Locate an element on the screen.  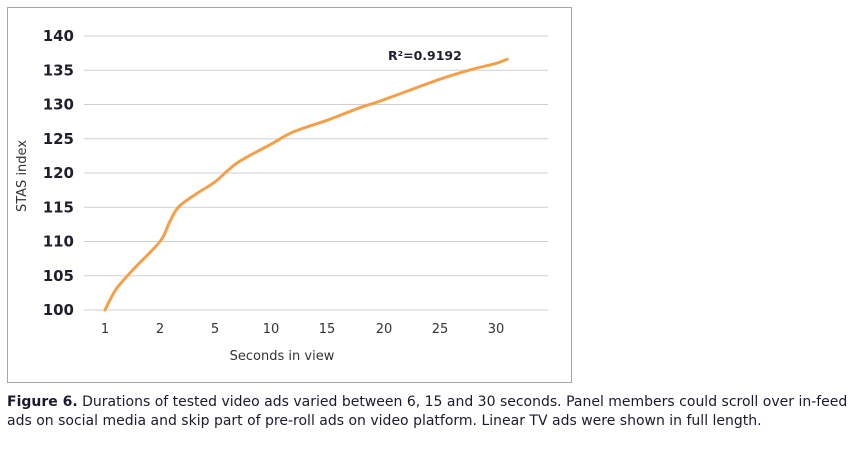
y-tick-label-130: 130 is located at coordinates (58, 105).